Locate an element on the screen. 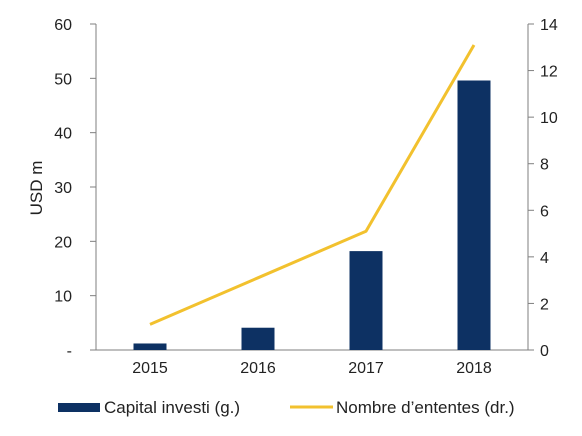 The height and width of the screenshot is (436, 582). legend-bar-label: Capital investi (g.) is located at coordinates (172, 407).